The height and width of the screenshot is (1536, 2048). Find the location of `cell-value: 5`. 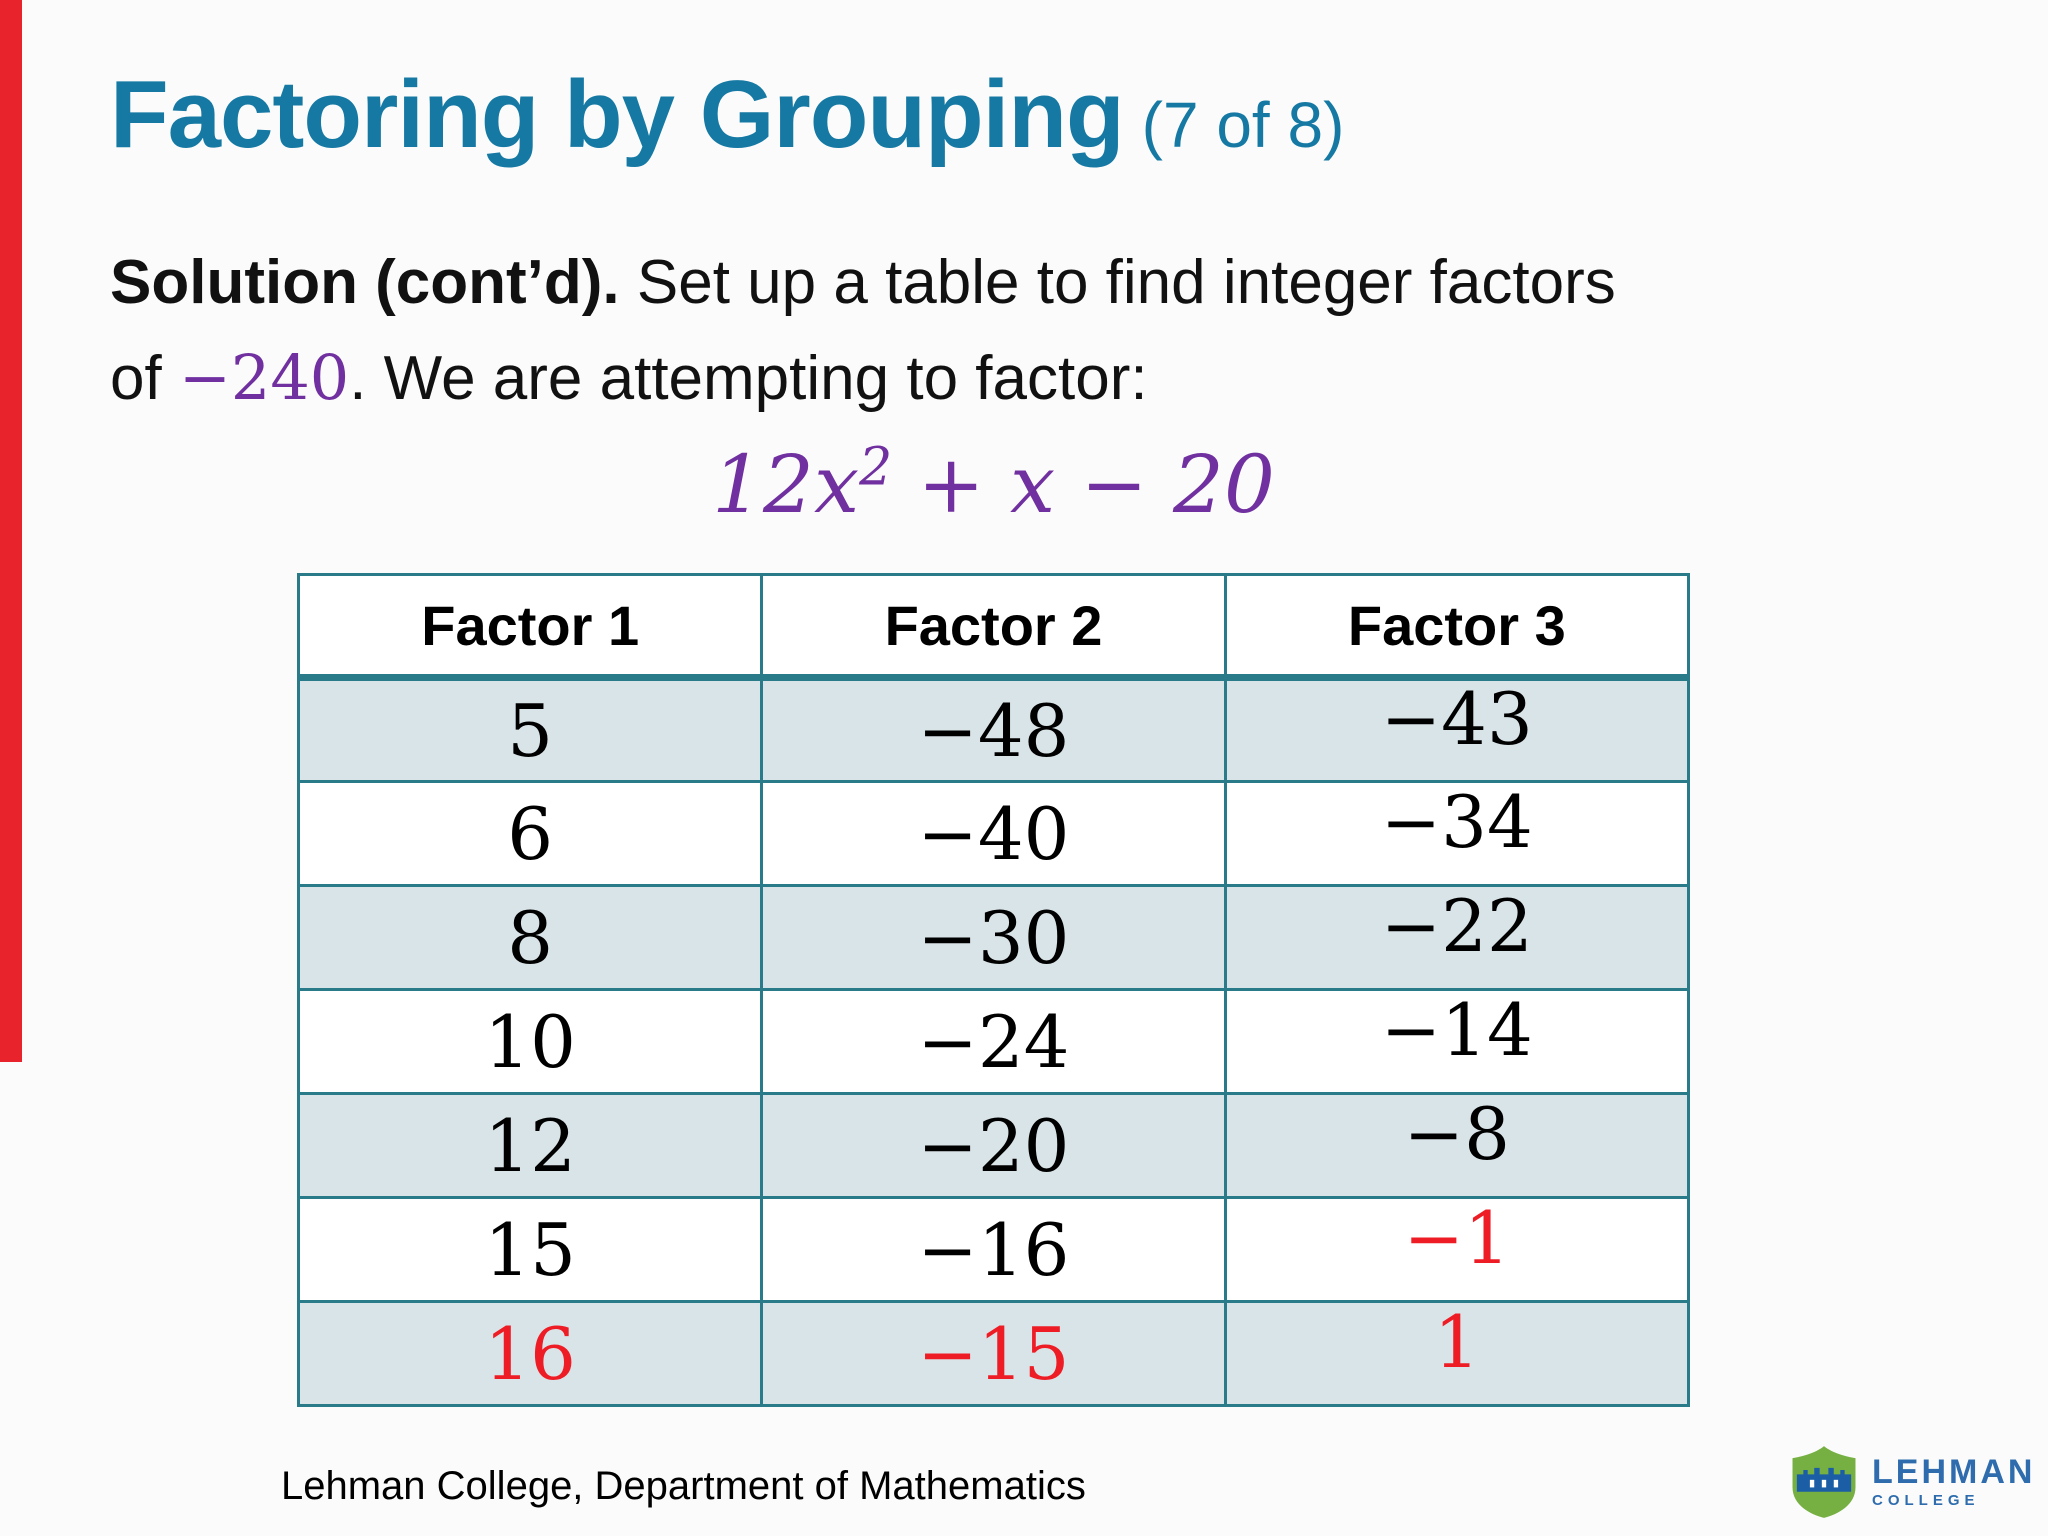

cell-value: 5 is located at coordinates (530, 730).